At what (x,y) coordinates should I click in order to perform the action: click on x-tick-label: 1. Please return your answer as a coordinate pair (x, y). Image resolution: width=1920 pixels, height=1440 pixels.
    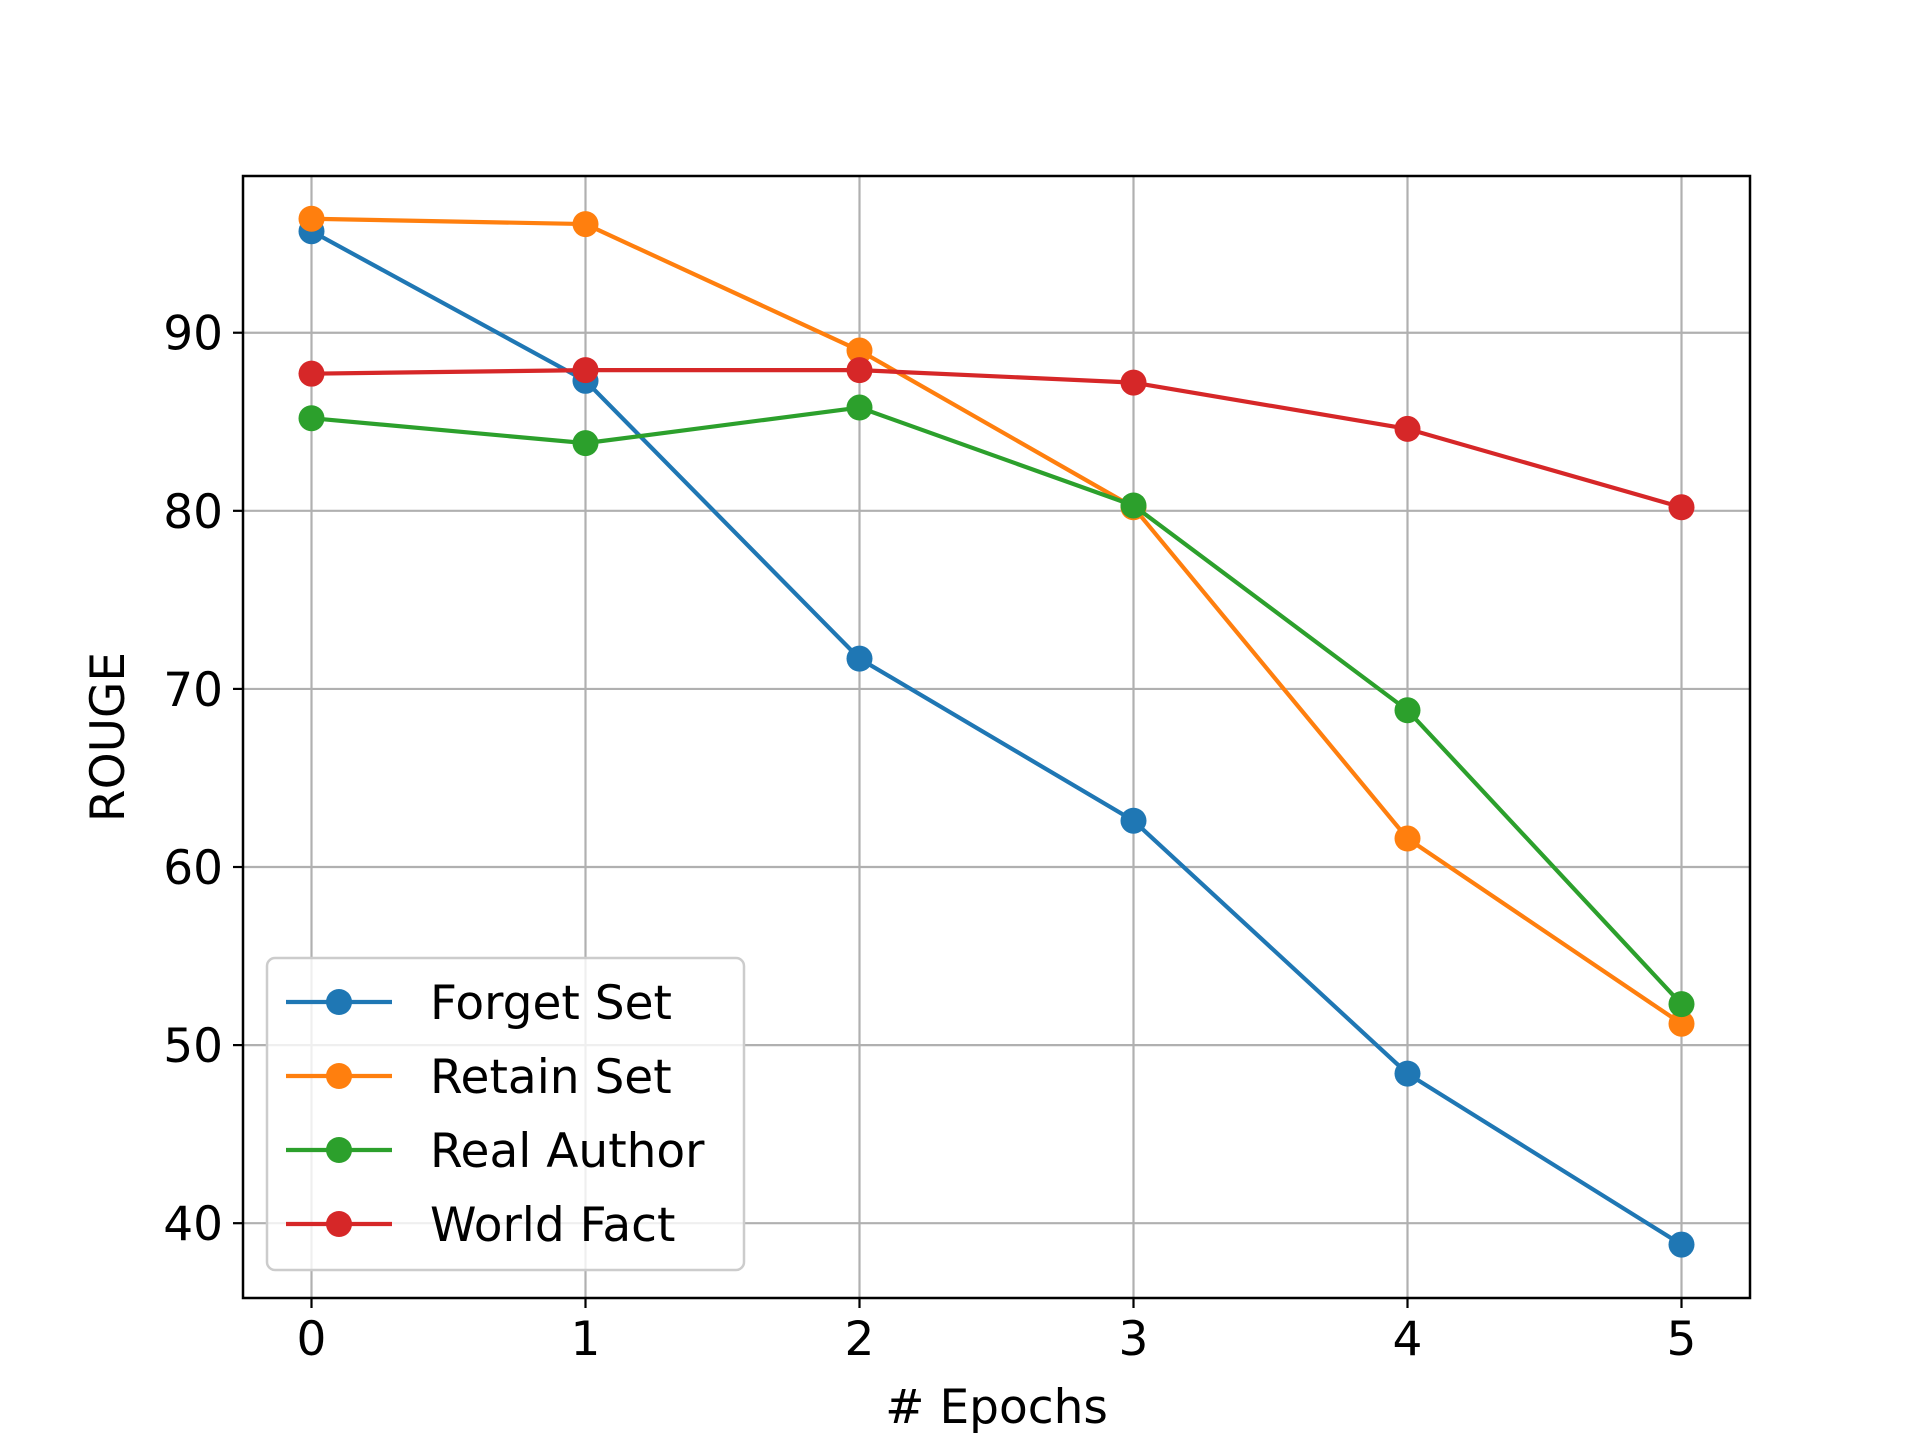
    Looking at the image, I should click on (586, 1339).